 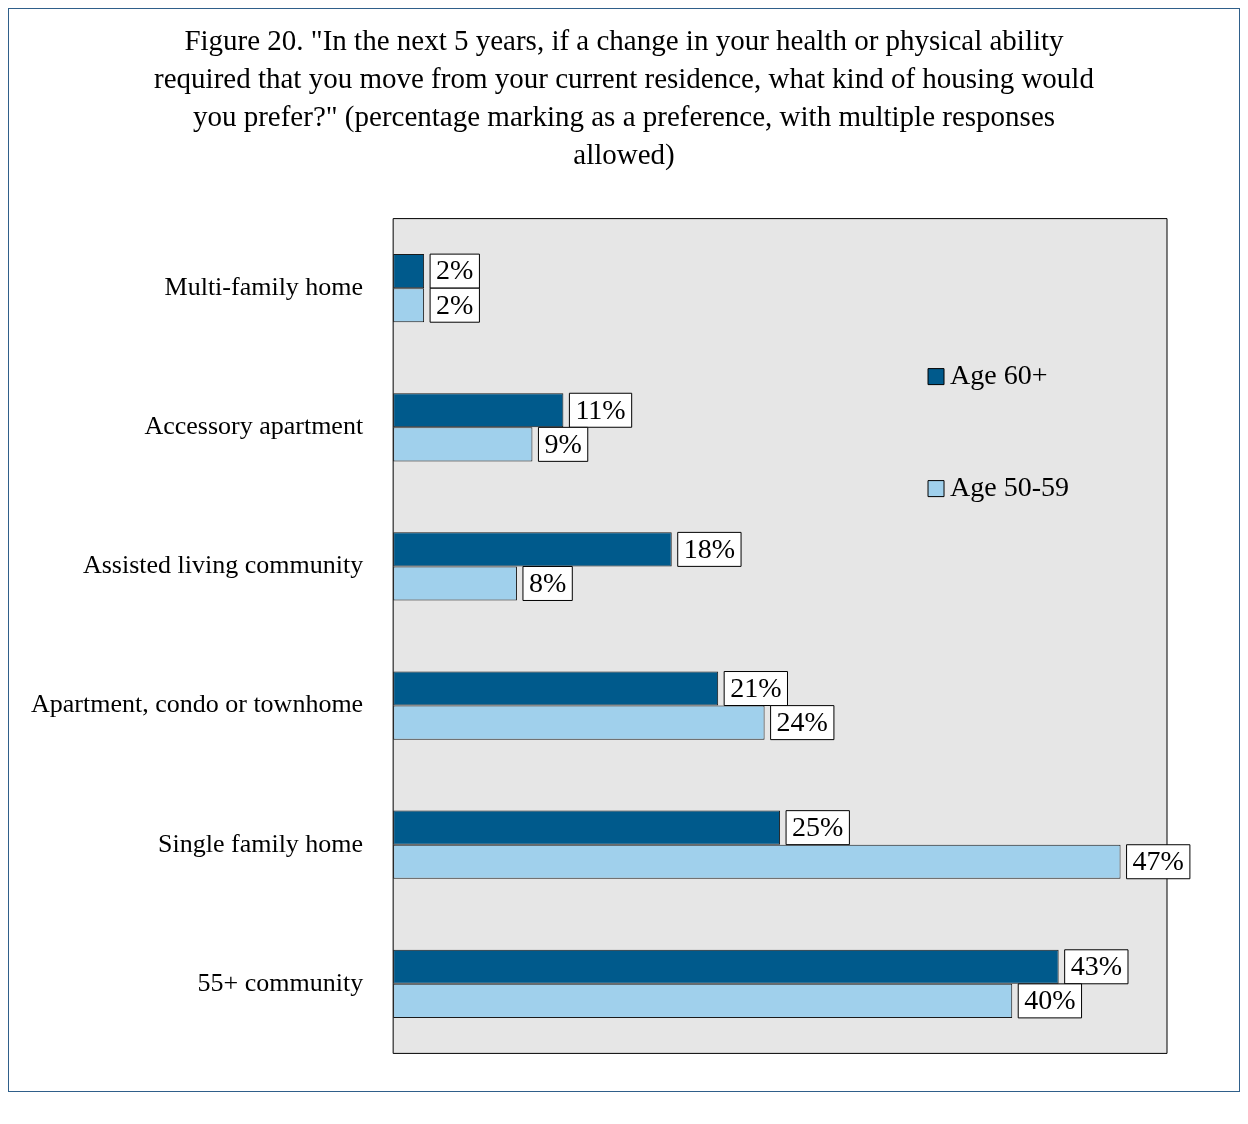 What do you see at coordinates (999, 374) in the screenshot?
I see `legend-label: Age 60+` at bounding box center [999, 374].